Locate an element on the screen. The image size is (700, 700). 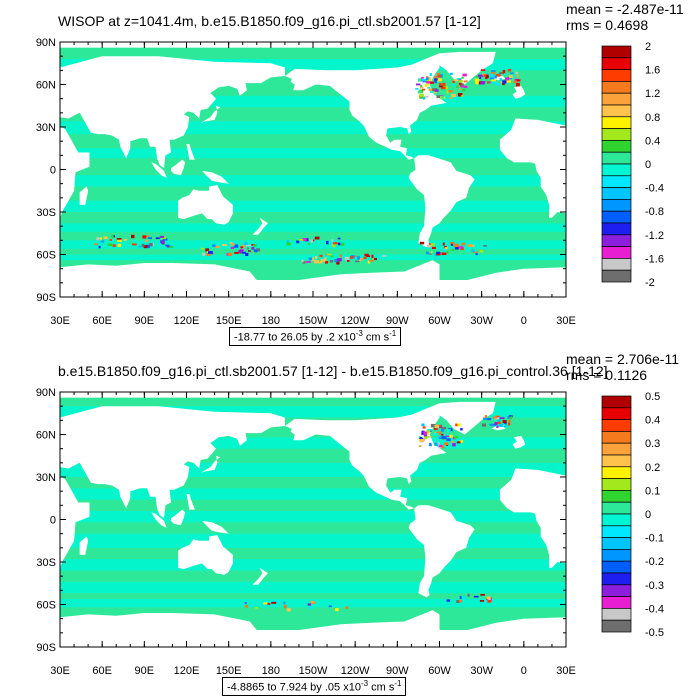
lon-label: 90E is located at coordinates (145, 321).